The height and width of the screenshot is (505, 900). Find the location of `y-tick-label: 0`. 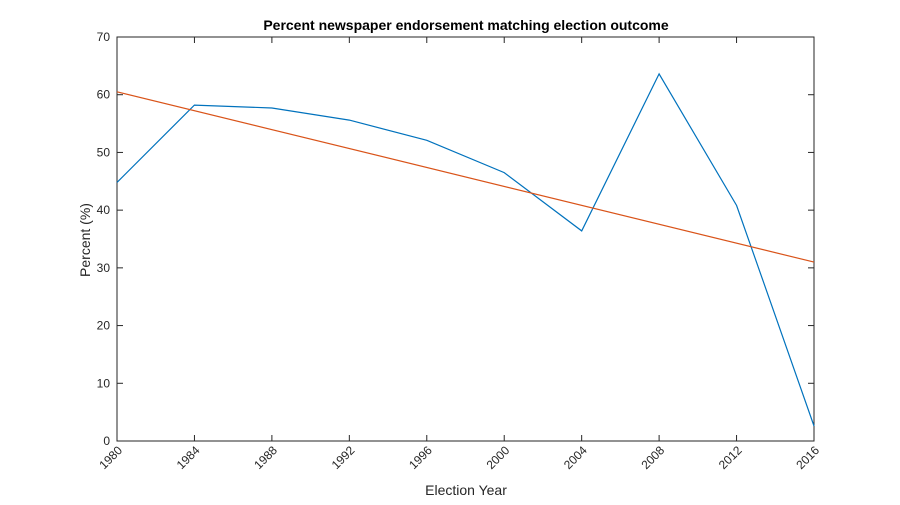

y-tick-label: 0 is located at coordinates (106, 441).